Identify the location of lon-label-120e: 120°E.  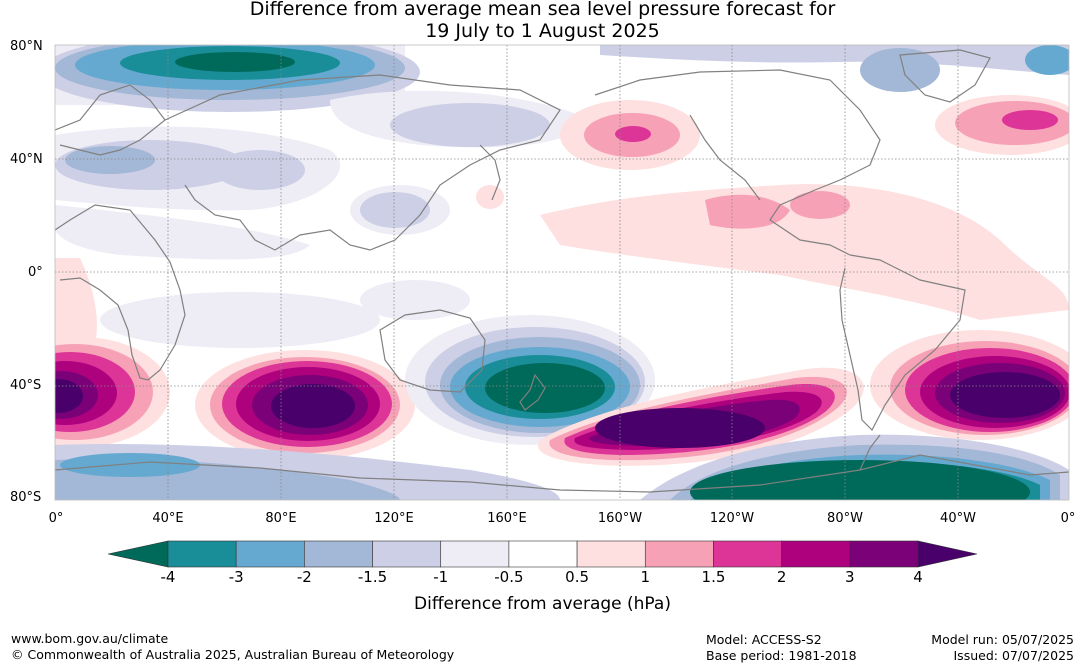
(394, 518).